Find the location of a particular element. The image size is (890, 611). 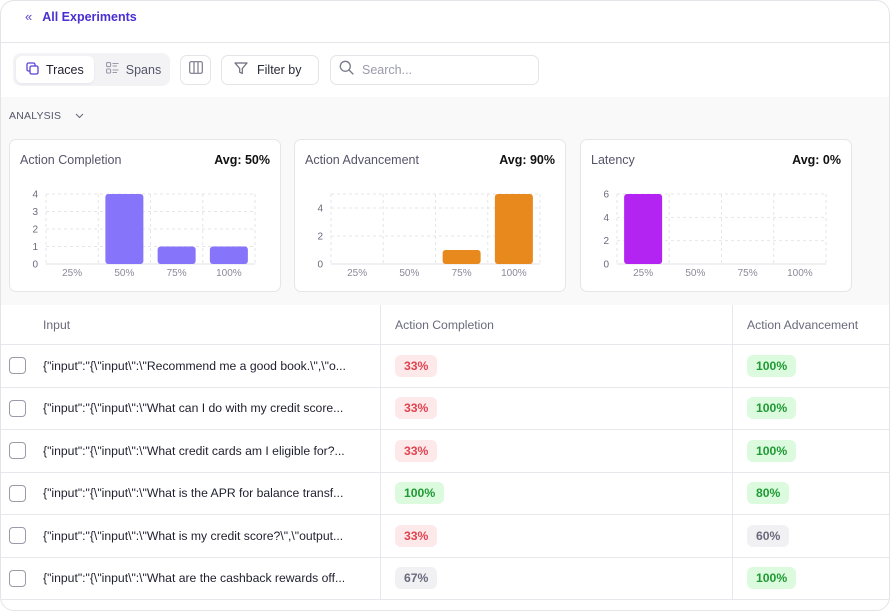

chart-title: Latency is located at coordinates (613, 160).